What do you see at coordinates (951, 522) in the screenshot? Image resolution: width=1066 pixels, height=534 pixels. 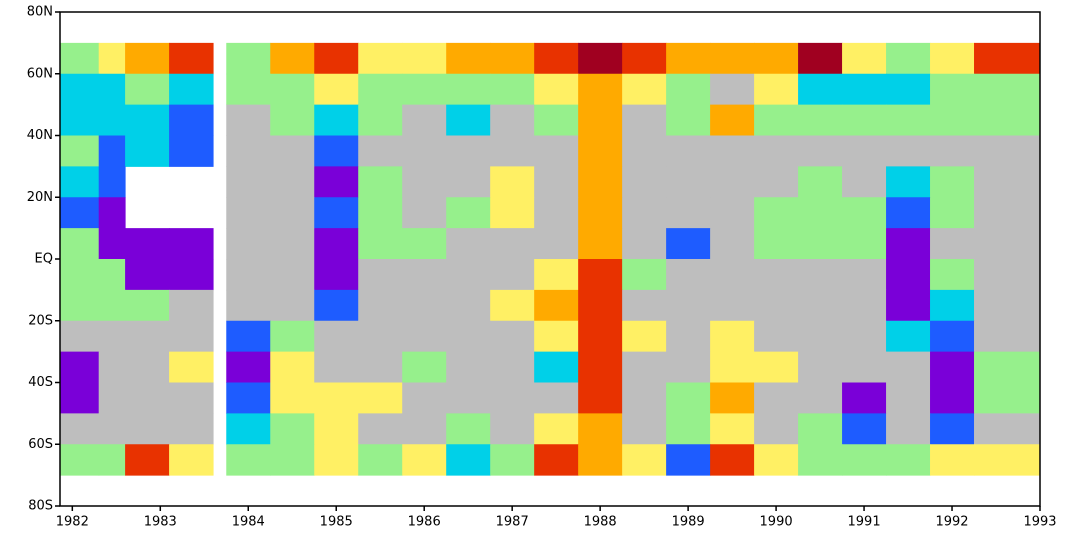 I see `x-tick-label: 1992` at bounding box center [951, 522].